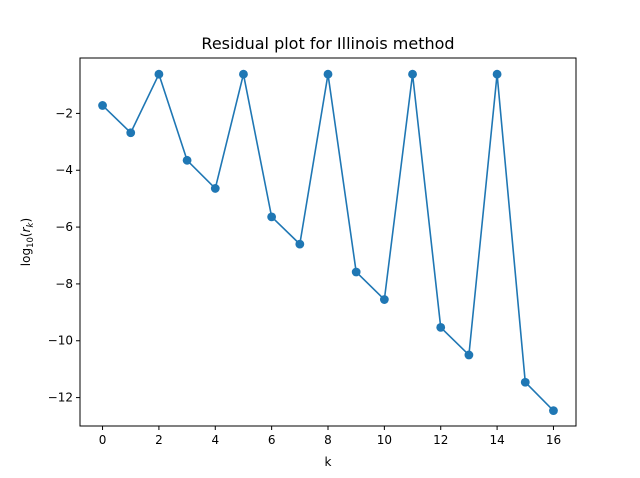 The width and height of the screenshot is (640, 478). What do you see at coordinates (215, 440) in the screenshot?
I see `x-tick-label: 4` at bounding box center [215, 440].